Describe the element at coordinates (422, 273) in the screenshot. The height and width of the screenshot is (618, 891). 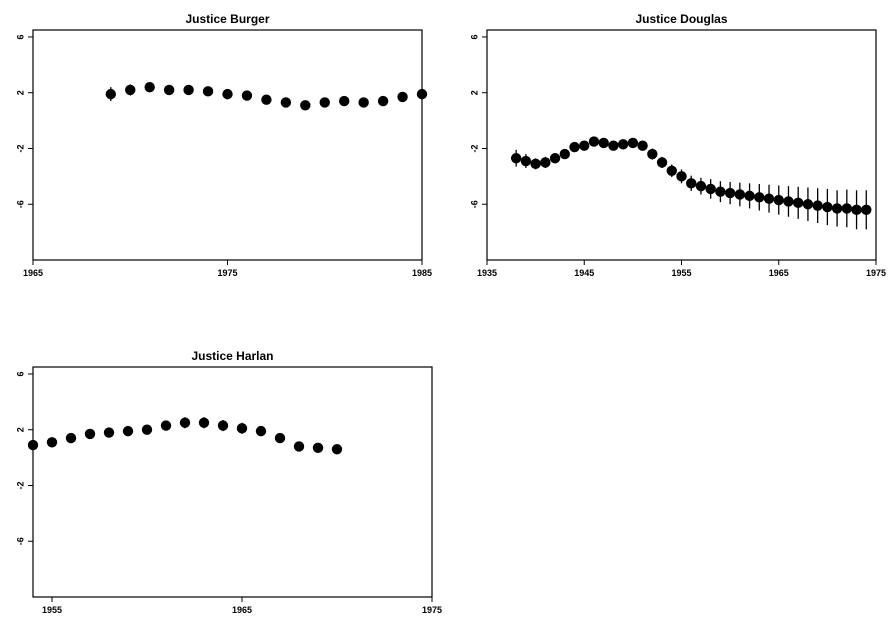
I see `x-tick-label: 1985` at that location.